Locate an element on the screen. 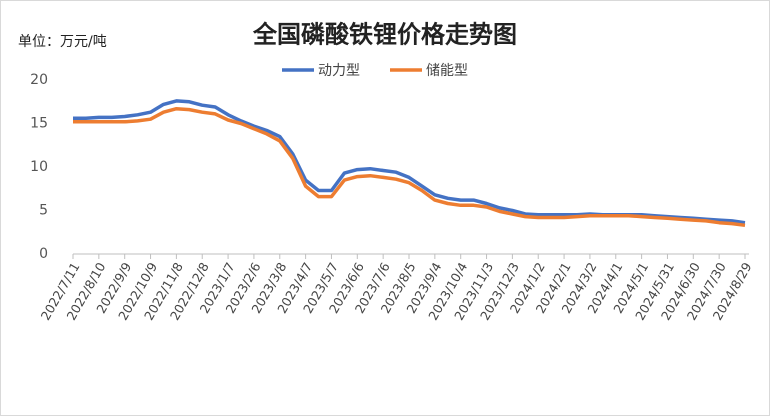  y-tick-label: 0 is located at coordinates (43, 254).